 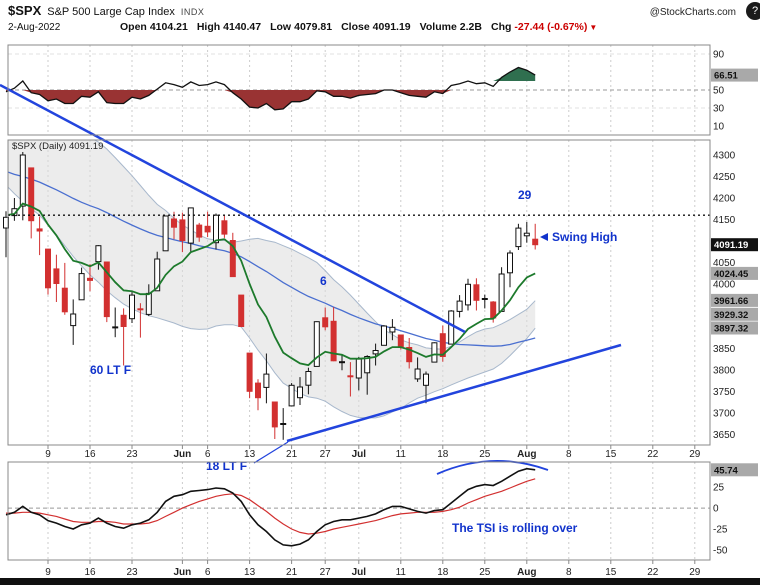 I want to click on svg-text: 4300, so click(x=724, y=156).